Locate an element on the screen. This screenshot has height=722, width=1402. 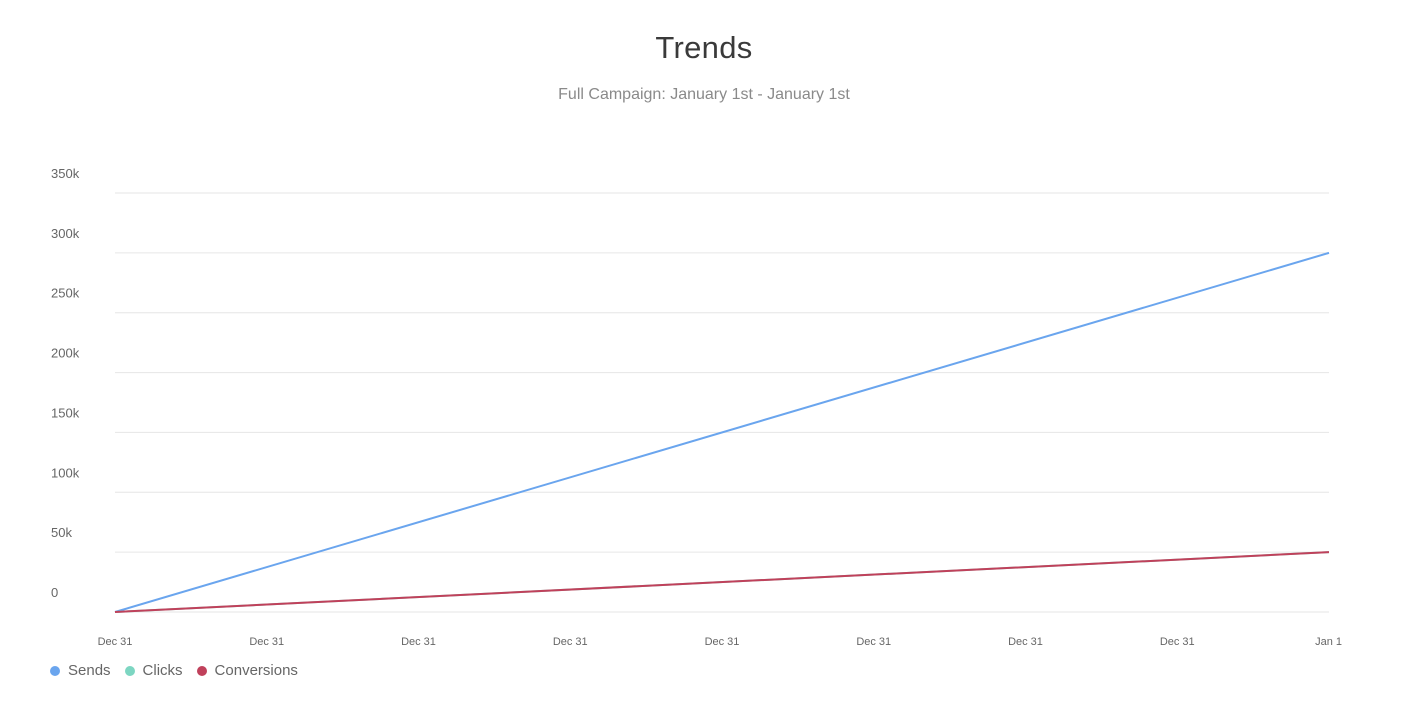
y-tick-label: 0 is located at coordinates (54, 592).